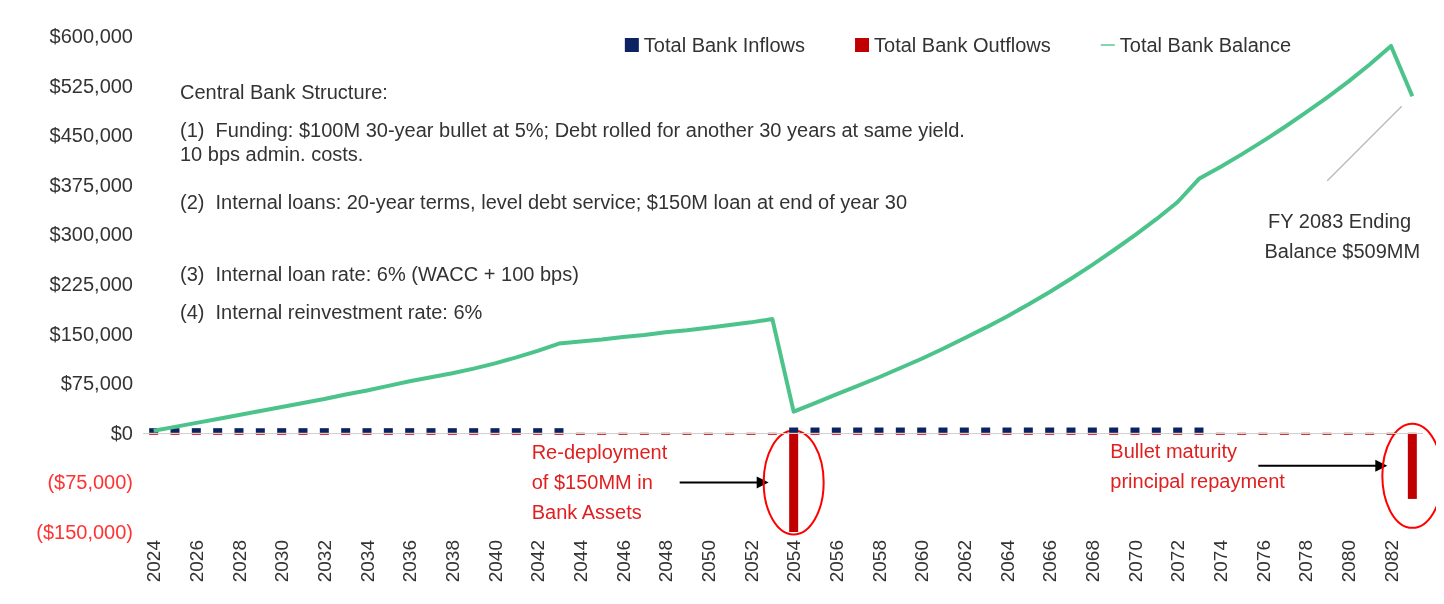 Image resolution: width=1444 pixels, height=604 pixels. I want to click on x-tick-label: 2078, so click(1306, 561).